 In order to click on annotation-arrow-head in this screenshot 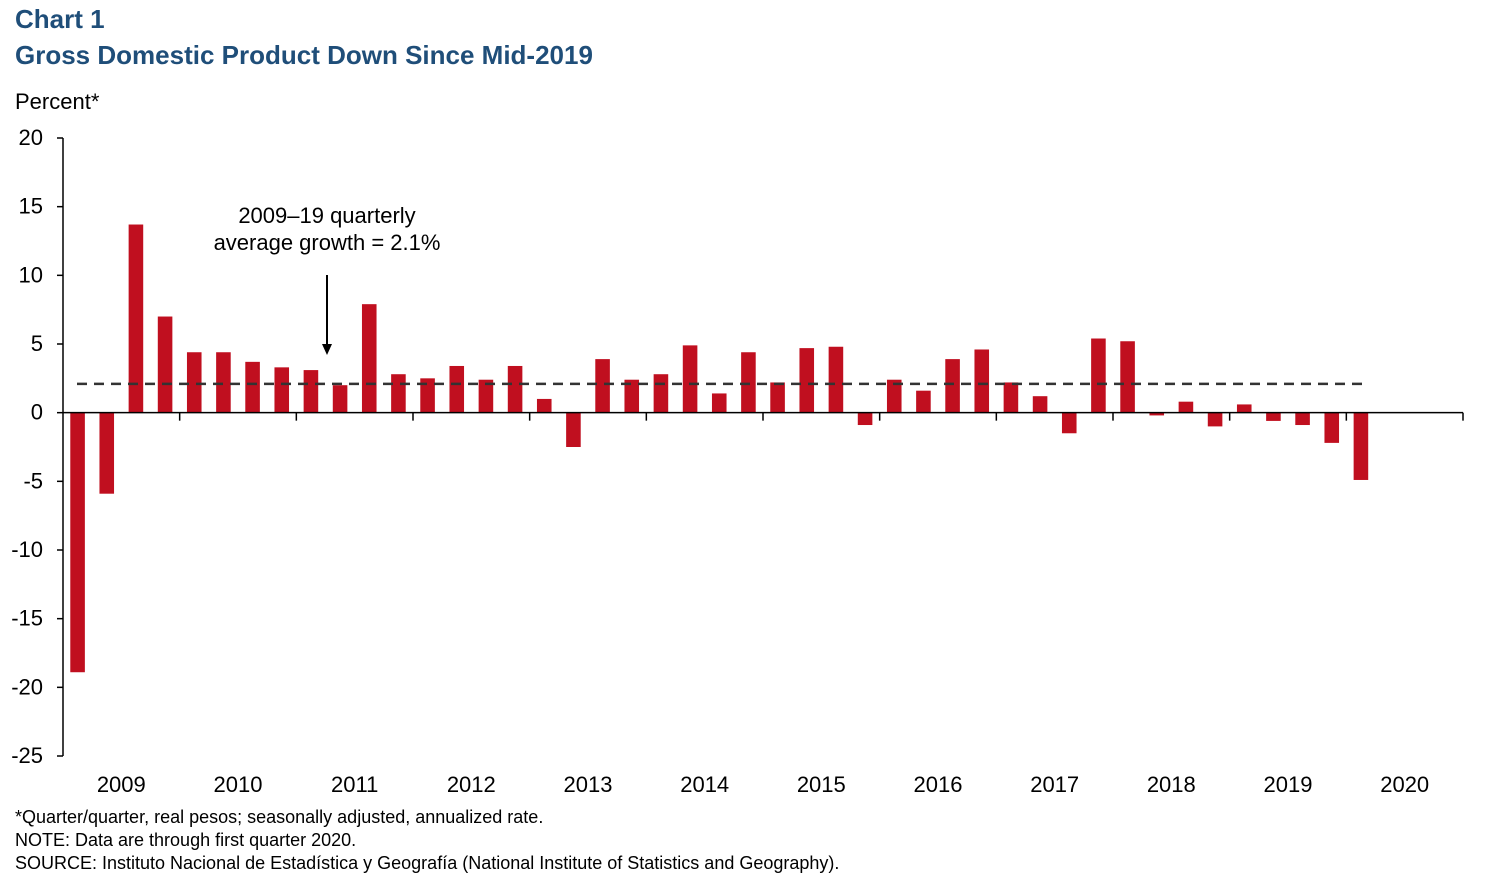, I will do `click(327, 349)`.